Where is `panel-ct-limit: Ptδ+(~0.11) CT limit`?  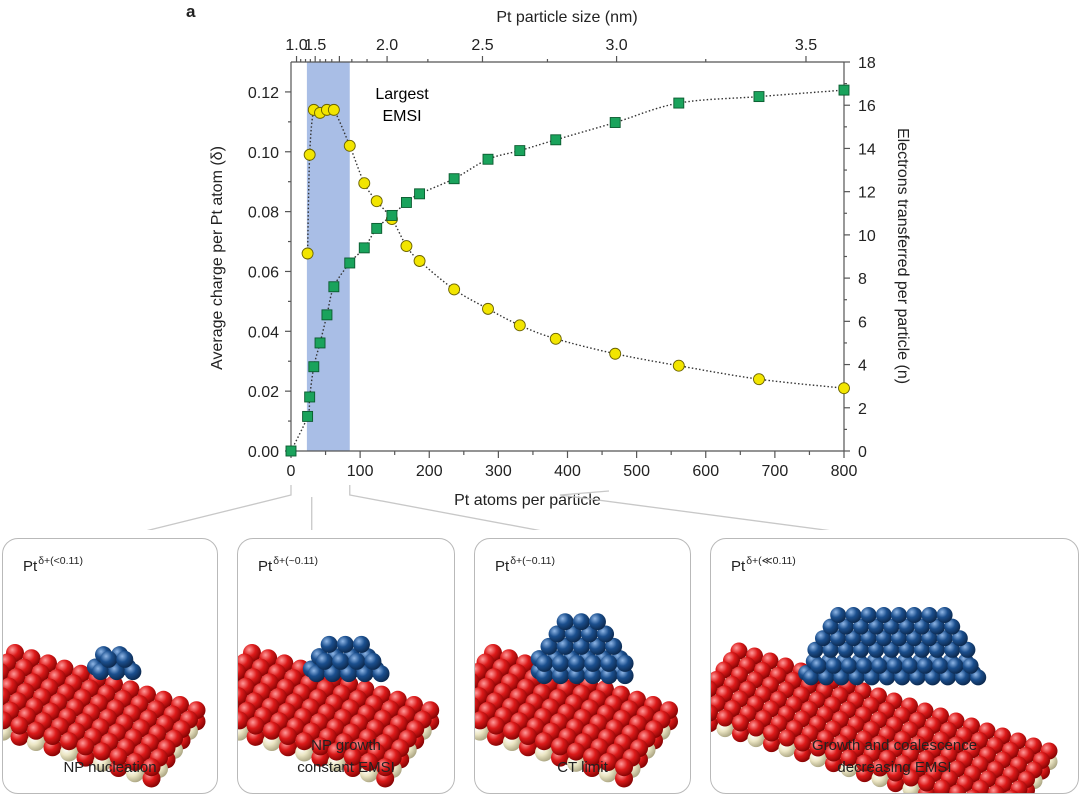
panel-ct-limit: Ptδ+(~0.11) CT limit is located at coordinates (582, 666).